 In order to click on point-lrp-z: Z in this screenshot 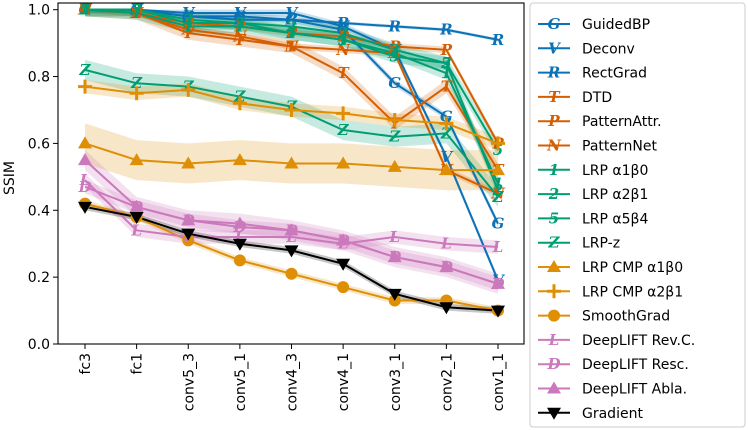, I will do `click(85, 70)`.